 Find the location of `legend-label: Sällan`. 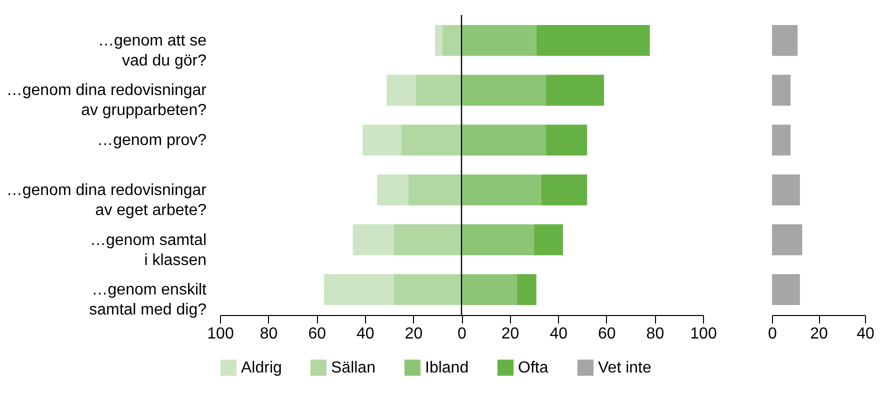

legend-label: Sällan is located at coordinates (353, 368).